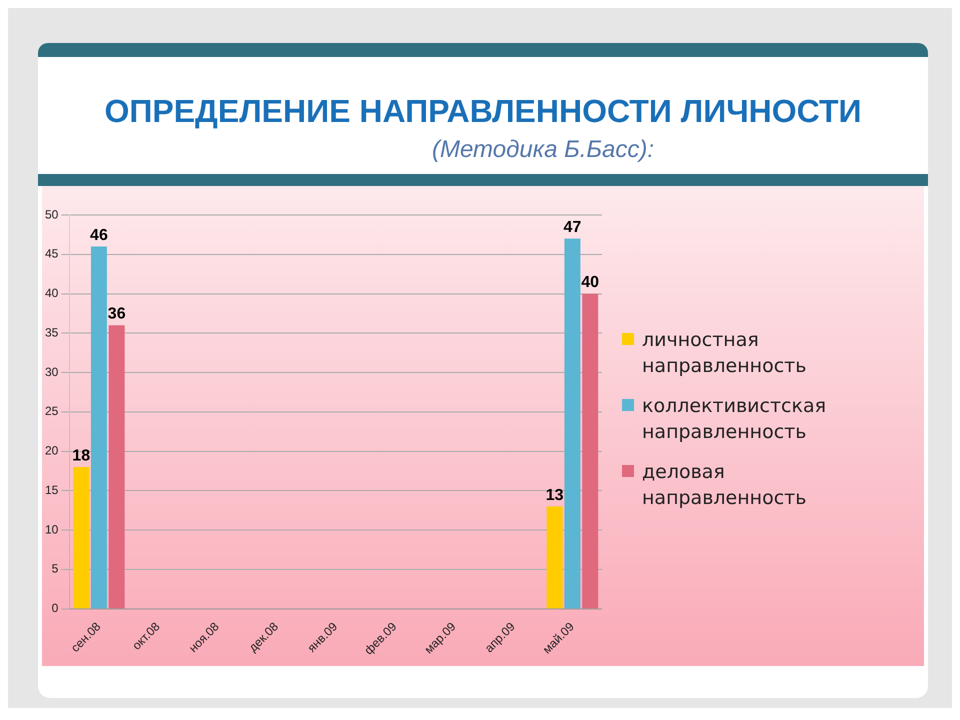  What do you see at coordinates (573, 227) in the screenshot?
I see `data-label: 47` at bounding box center [573, 227].